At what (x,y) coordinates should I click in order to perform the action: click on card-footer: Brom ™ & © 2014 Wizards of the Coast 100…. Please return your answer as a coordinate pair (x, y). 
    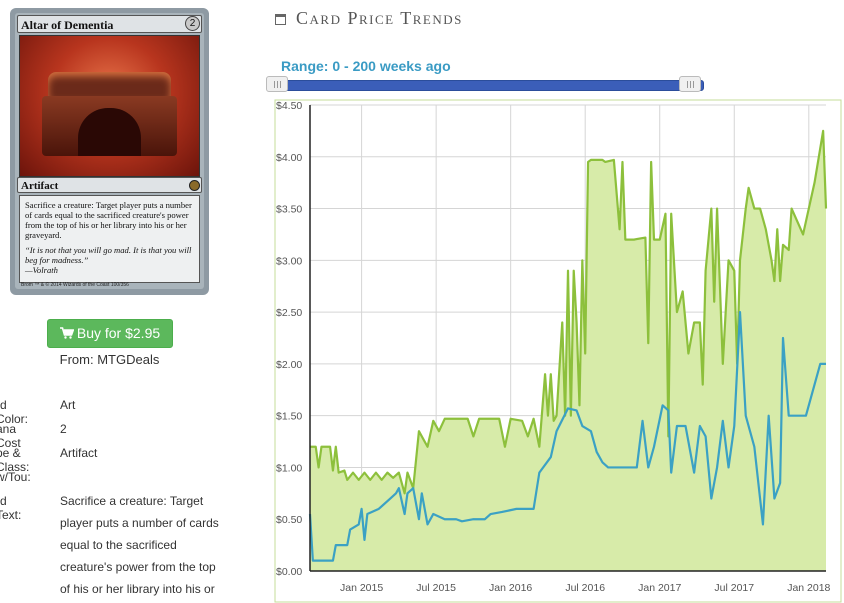
    Looking at the image, I should click on (75, 285).